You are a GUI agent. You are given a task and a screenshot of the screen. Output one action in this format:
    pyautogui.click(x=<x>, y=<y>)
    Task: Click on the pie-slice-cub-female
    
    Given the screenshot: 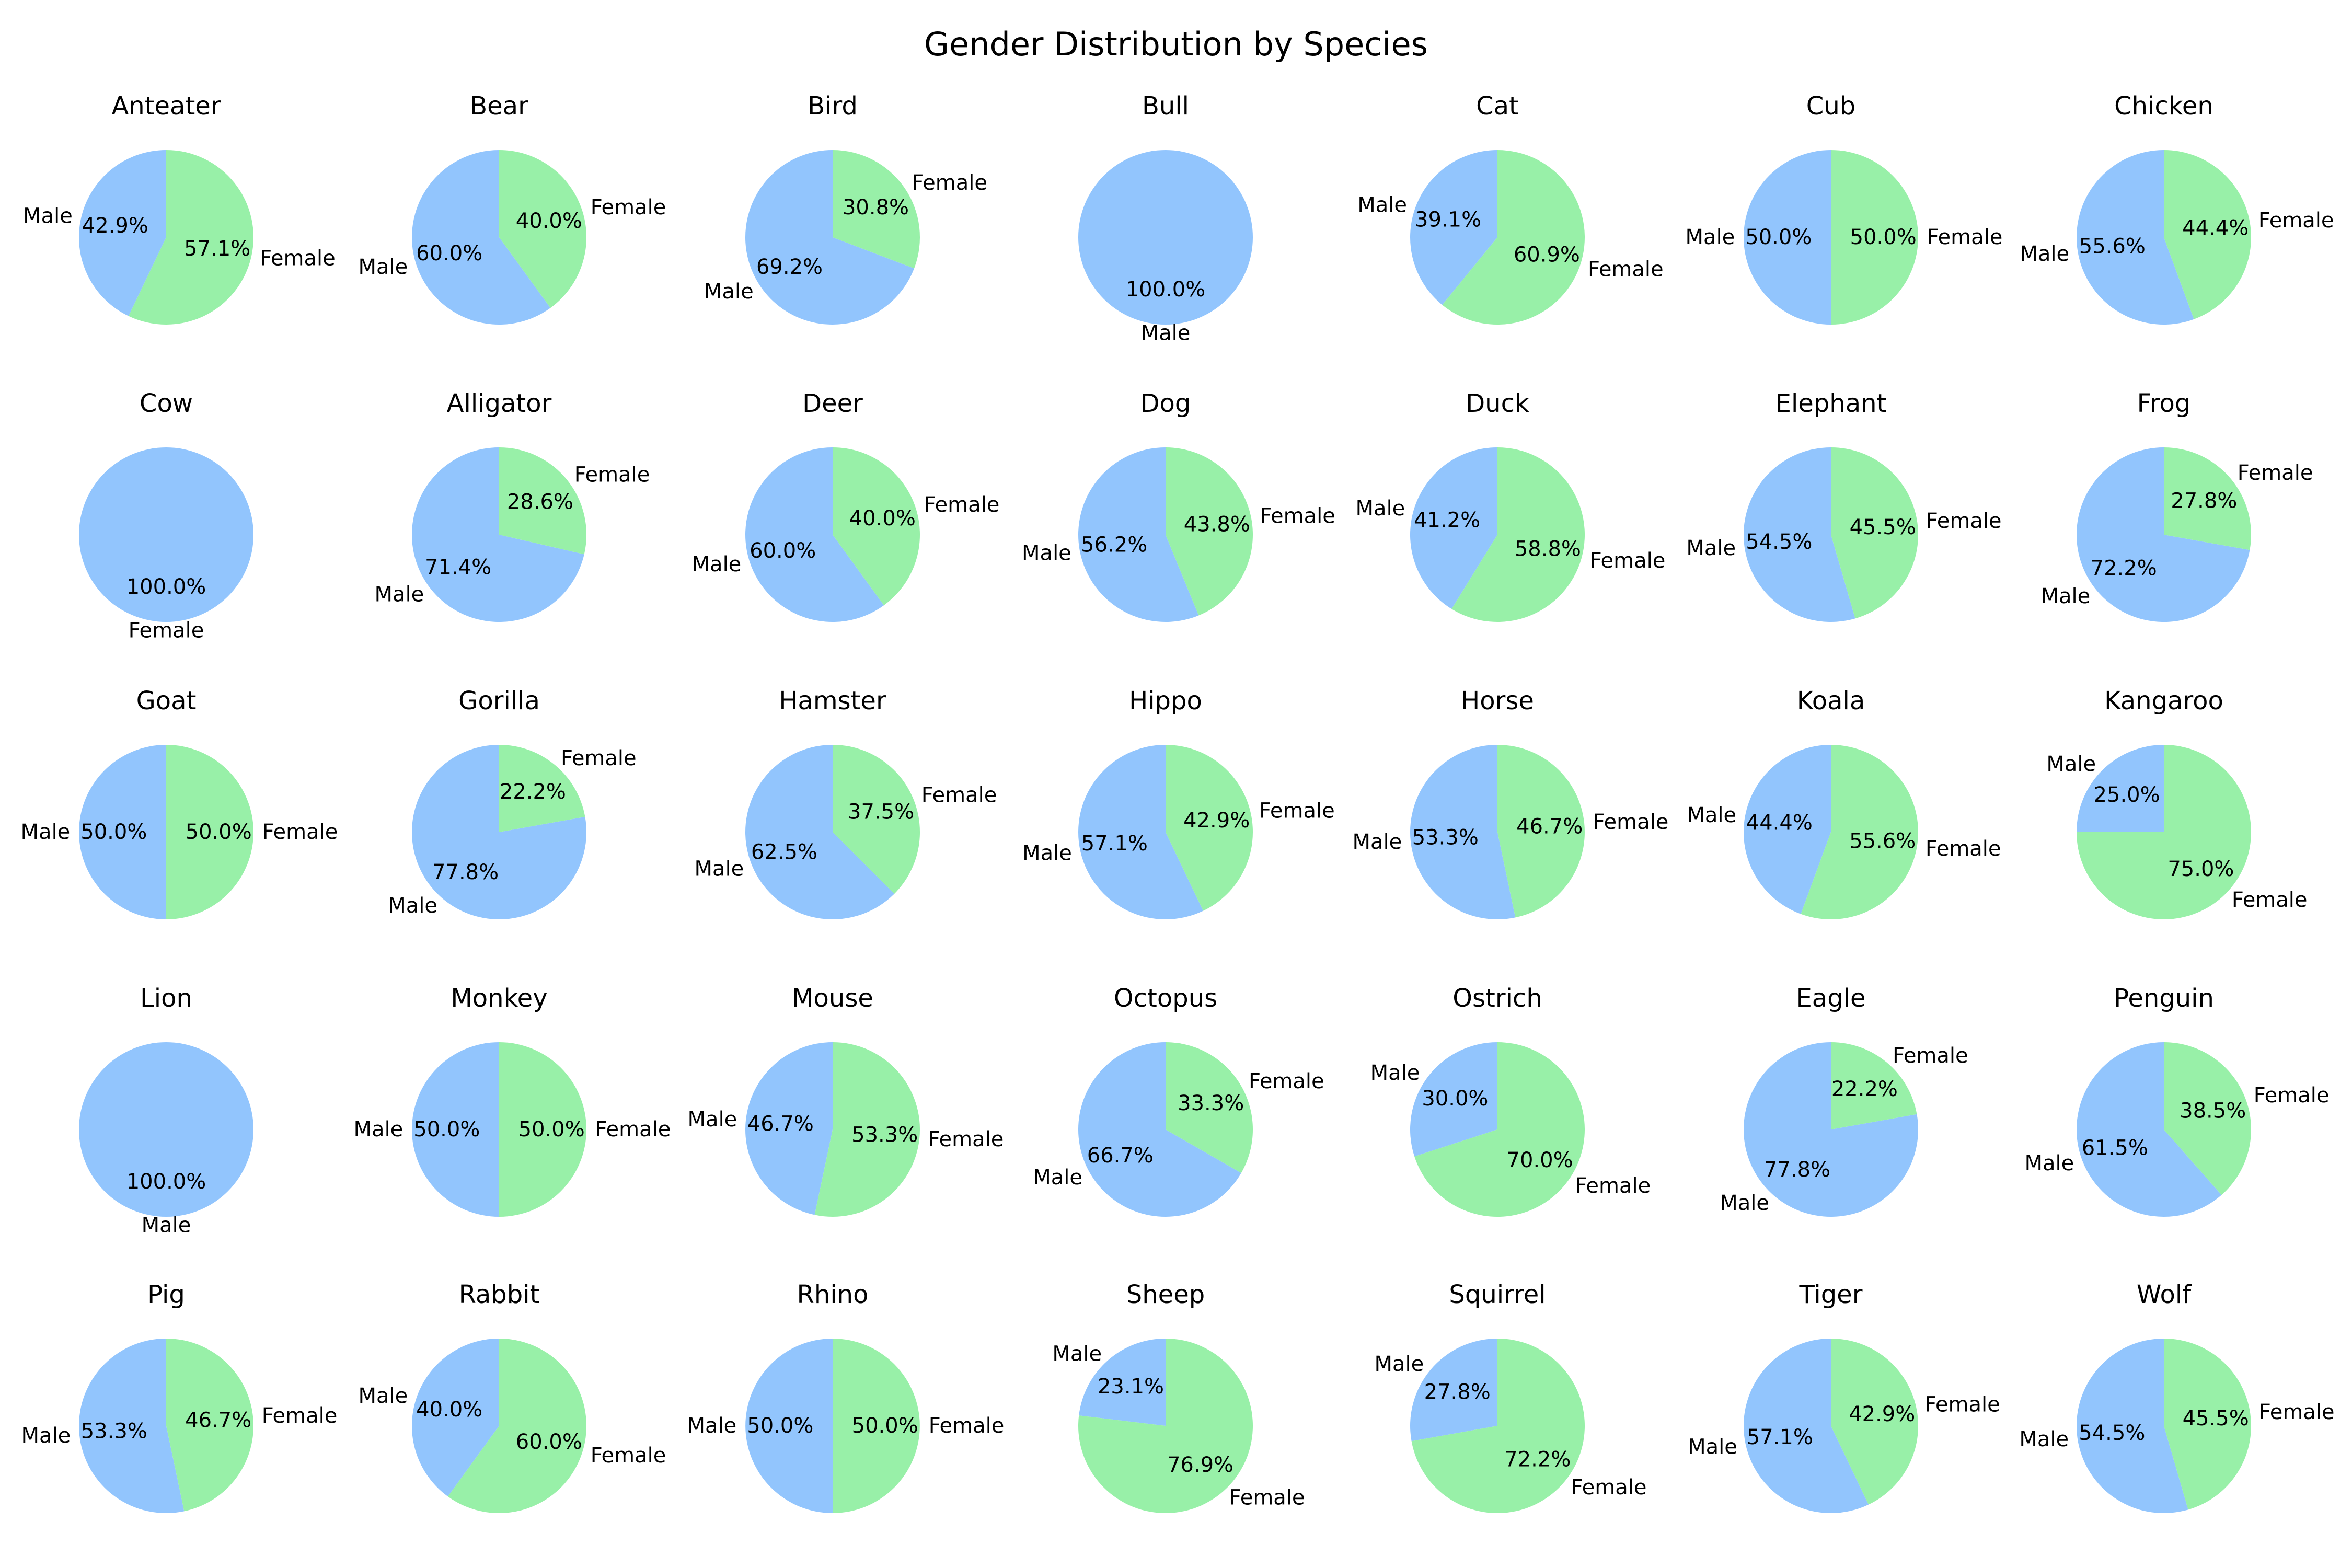 What is the action you would take?
    pyautogui.click(x=1874, y=237)
    